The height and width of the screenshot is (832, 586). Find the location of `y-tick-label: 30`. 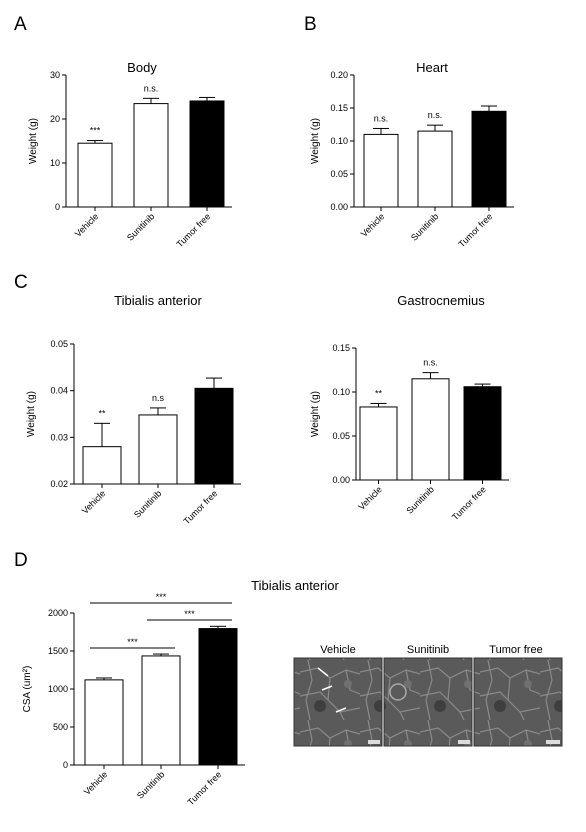

y-tick-label: 30 is located at coordinates (55, 75).